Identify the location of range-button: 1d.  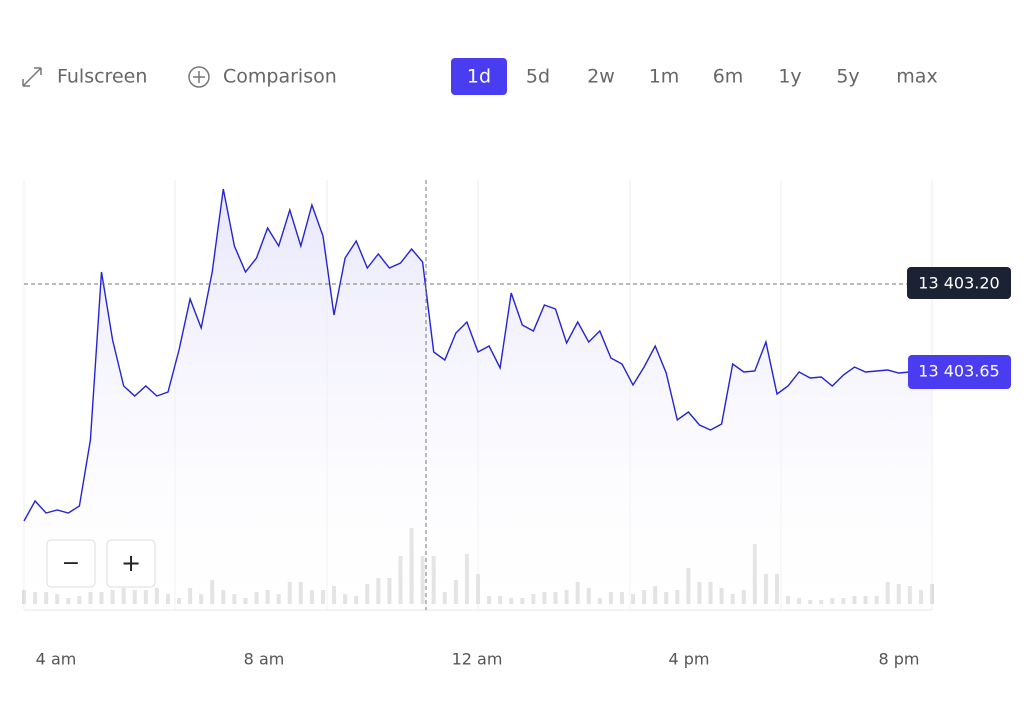
(479, 76).